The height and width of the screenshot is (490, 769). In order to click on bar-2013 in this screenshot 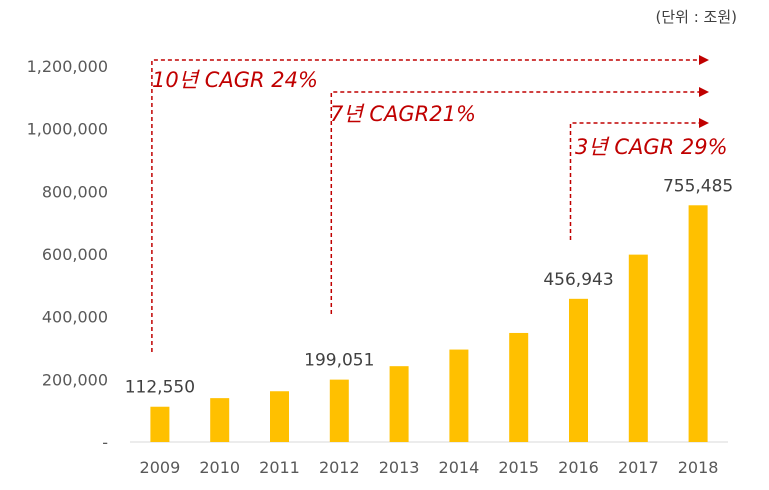, I will do `click(399, 404)`.